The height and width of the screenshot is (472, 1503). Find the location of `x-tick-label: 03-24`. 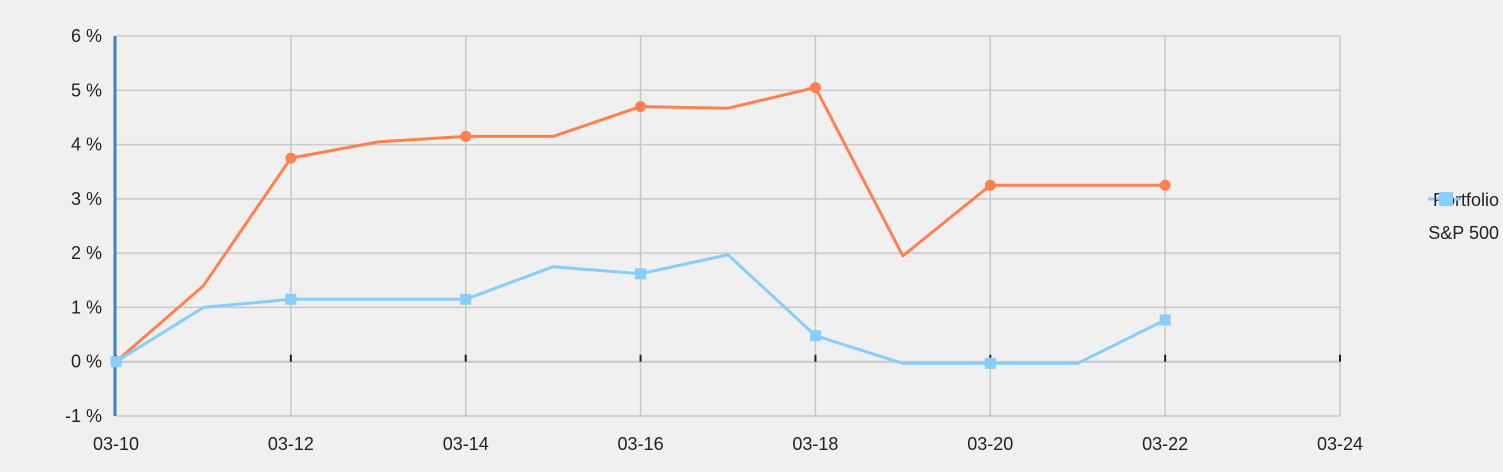

x-tick-label: 03-24 is located at coordinates (1340, 444).